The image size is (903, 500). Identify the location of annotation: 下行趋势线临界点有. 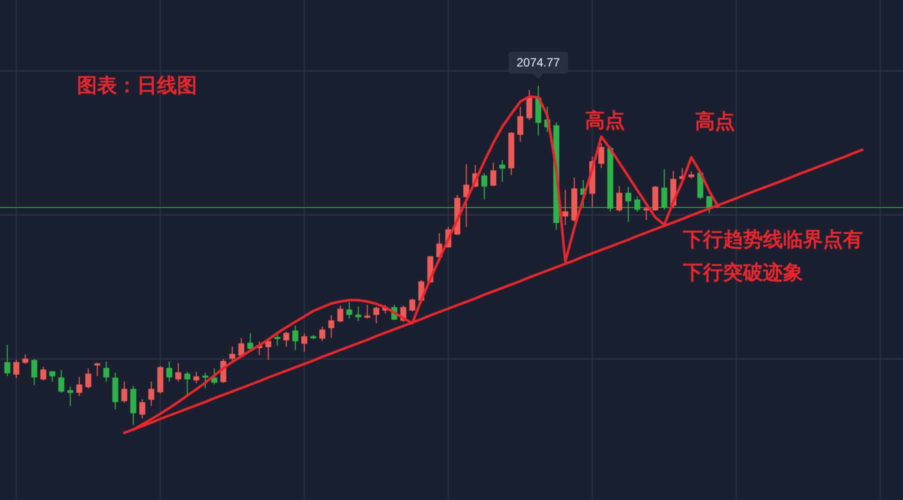
(773, 240).